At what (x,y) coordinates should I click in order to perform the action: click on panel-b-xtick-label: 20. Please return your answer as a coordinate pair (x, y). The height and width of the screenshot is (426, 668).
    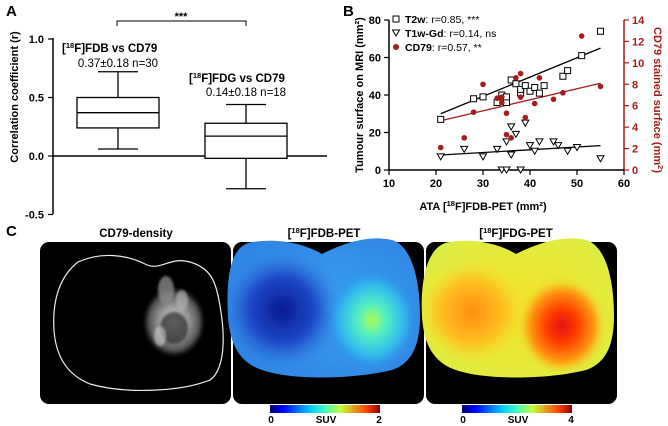
    Looking at the image, I should click on (436, 184).